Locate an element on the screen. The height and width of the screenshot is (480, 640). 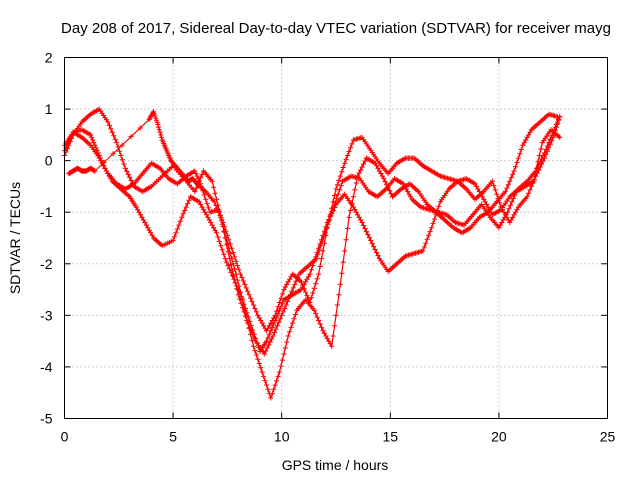
y-tick-label: 2 is located at coordinates (49, 58).